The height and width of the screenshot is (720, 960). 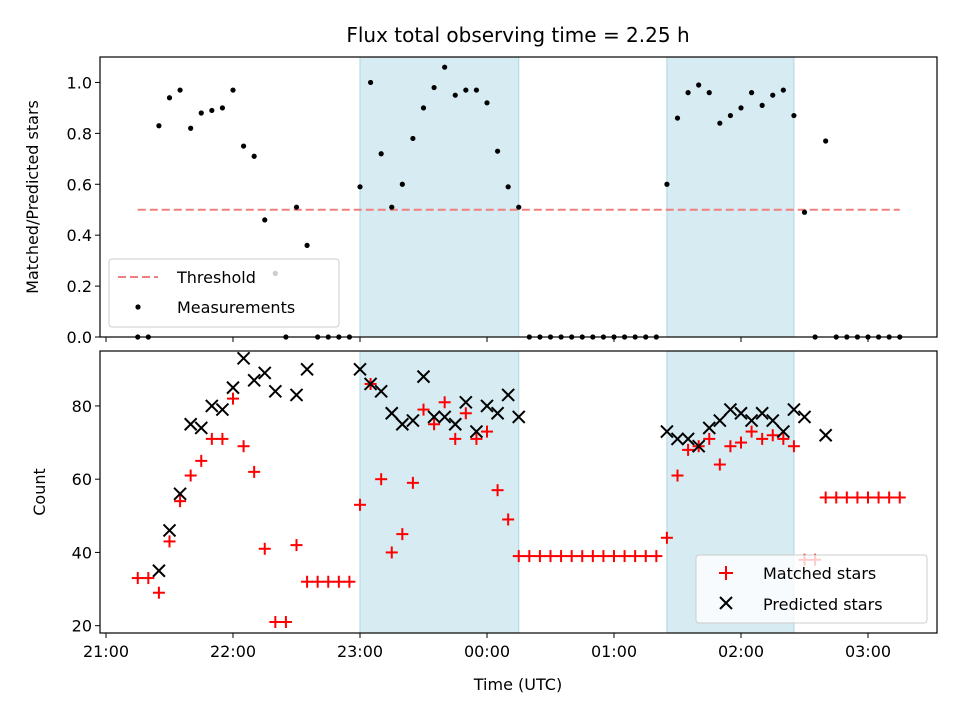 What do you see at coordinates (138, 307) in the screenshot?
I see `measurements-legend-swatch` at bounding box center [138, 307].